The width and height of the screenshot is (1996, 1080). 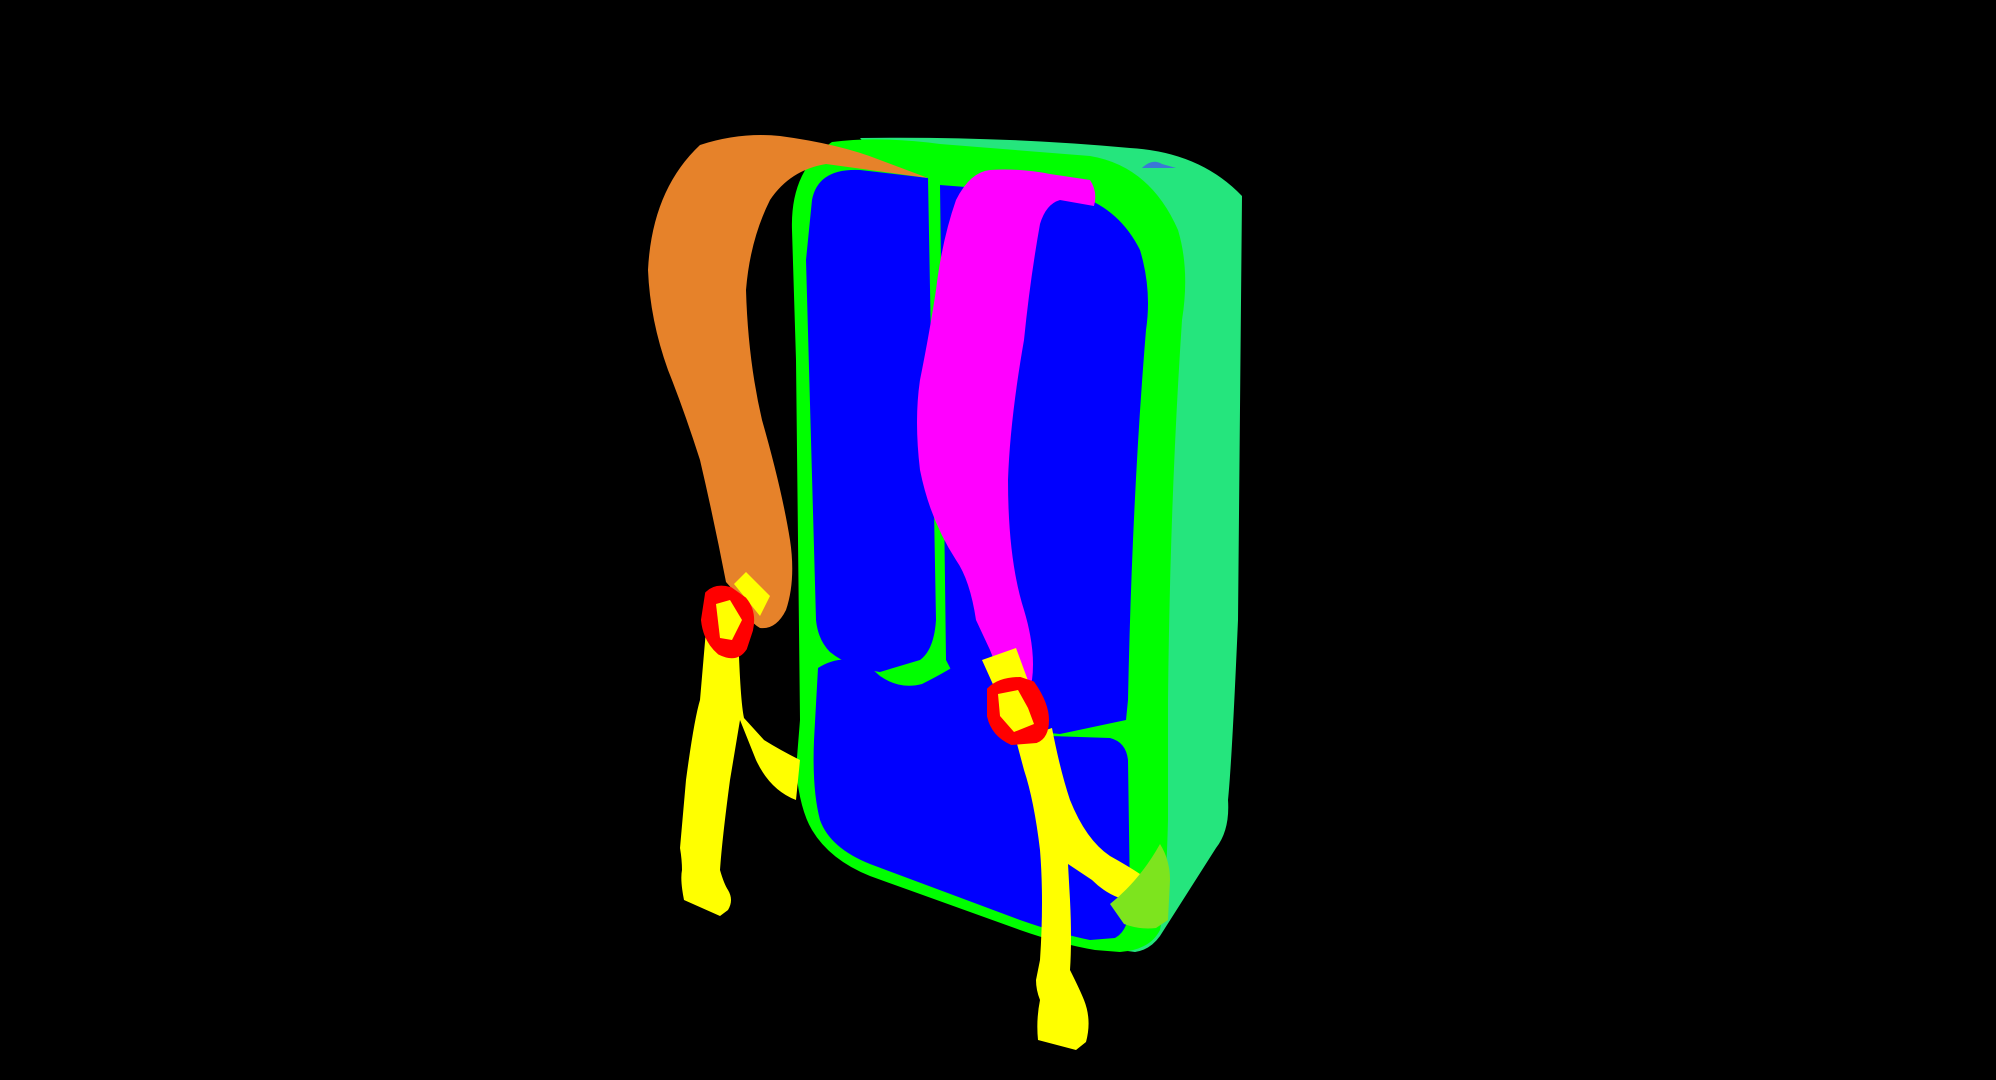 What do you see at coordinates (788, 382) in the screenshot?
I see `left-shoulder-strap` at bounding box center [788, 382].